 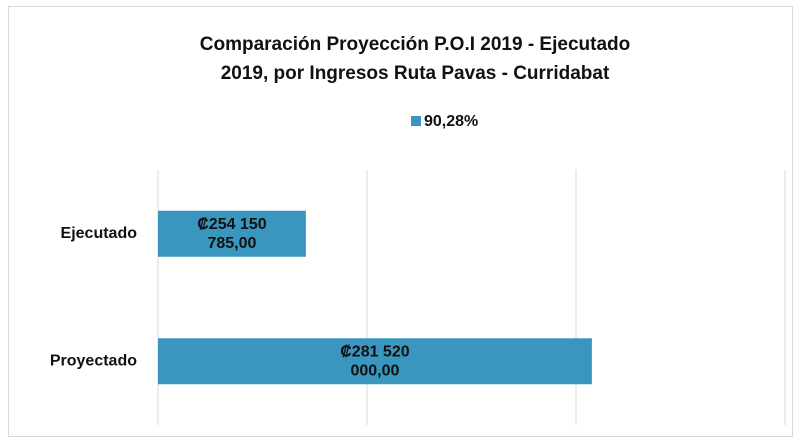 I want to click on data-label-line: 785,00, so click(x=231, y=243).